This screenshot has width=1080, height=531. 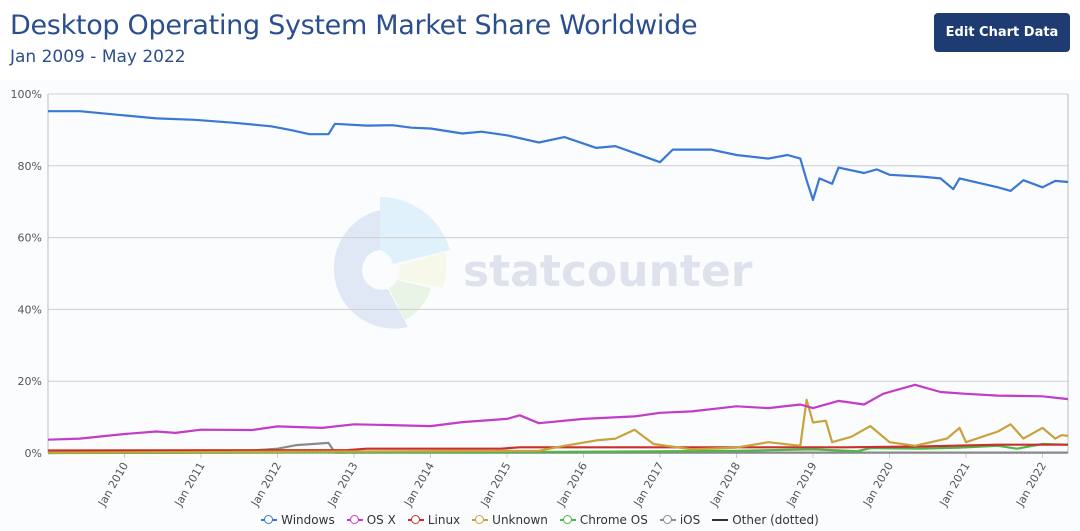 What do you see at coordinates (878, 484) in the screenshot?
I see `x-tick-label: Jan 2020` at bounding box center [878, 484].